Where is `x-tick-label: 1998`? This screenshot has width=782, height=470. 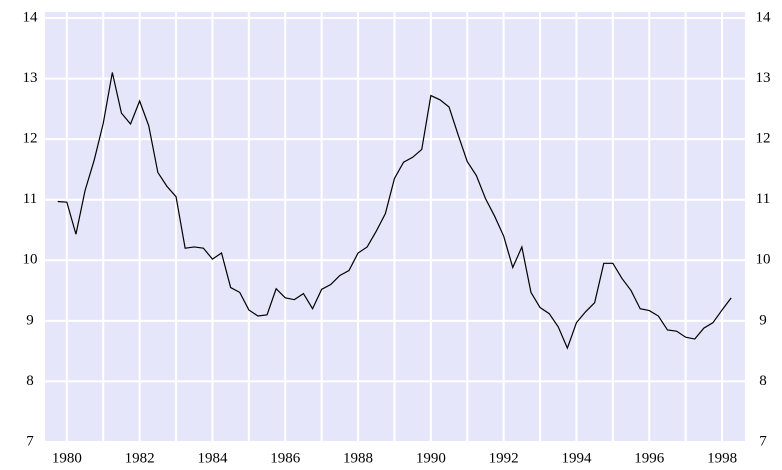 x-tick-label: 1998 is located at coordinates (722, 458).